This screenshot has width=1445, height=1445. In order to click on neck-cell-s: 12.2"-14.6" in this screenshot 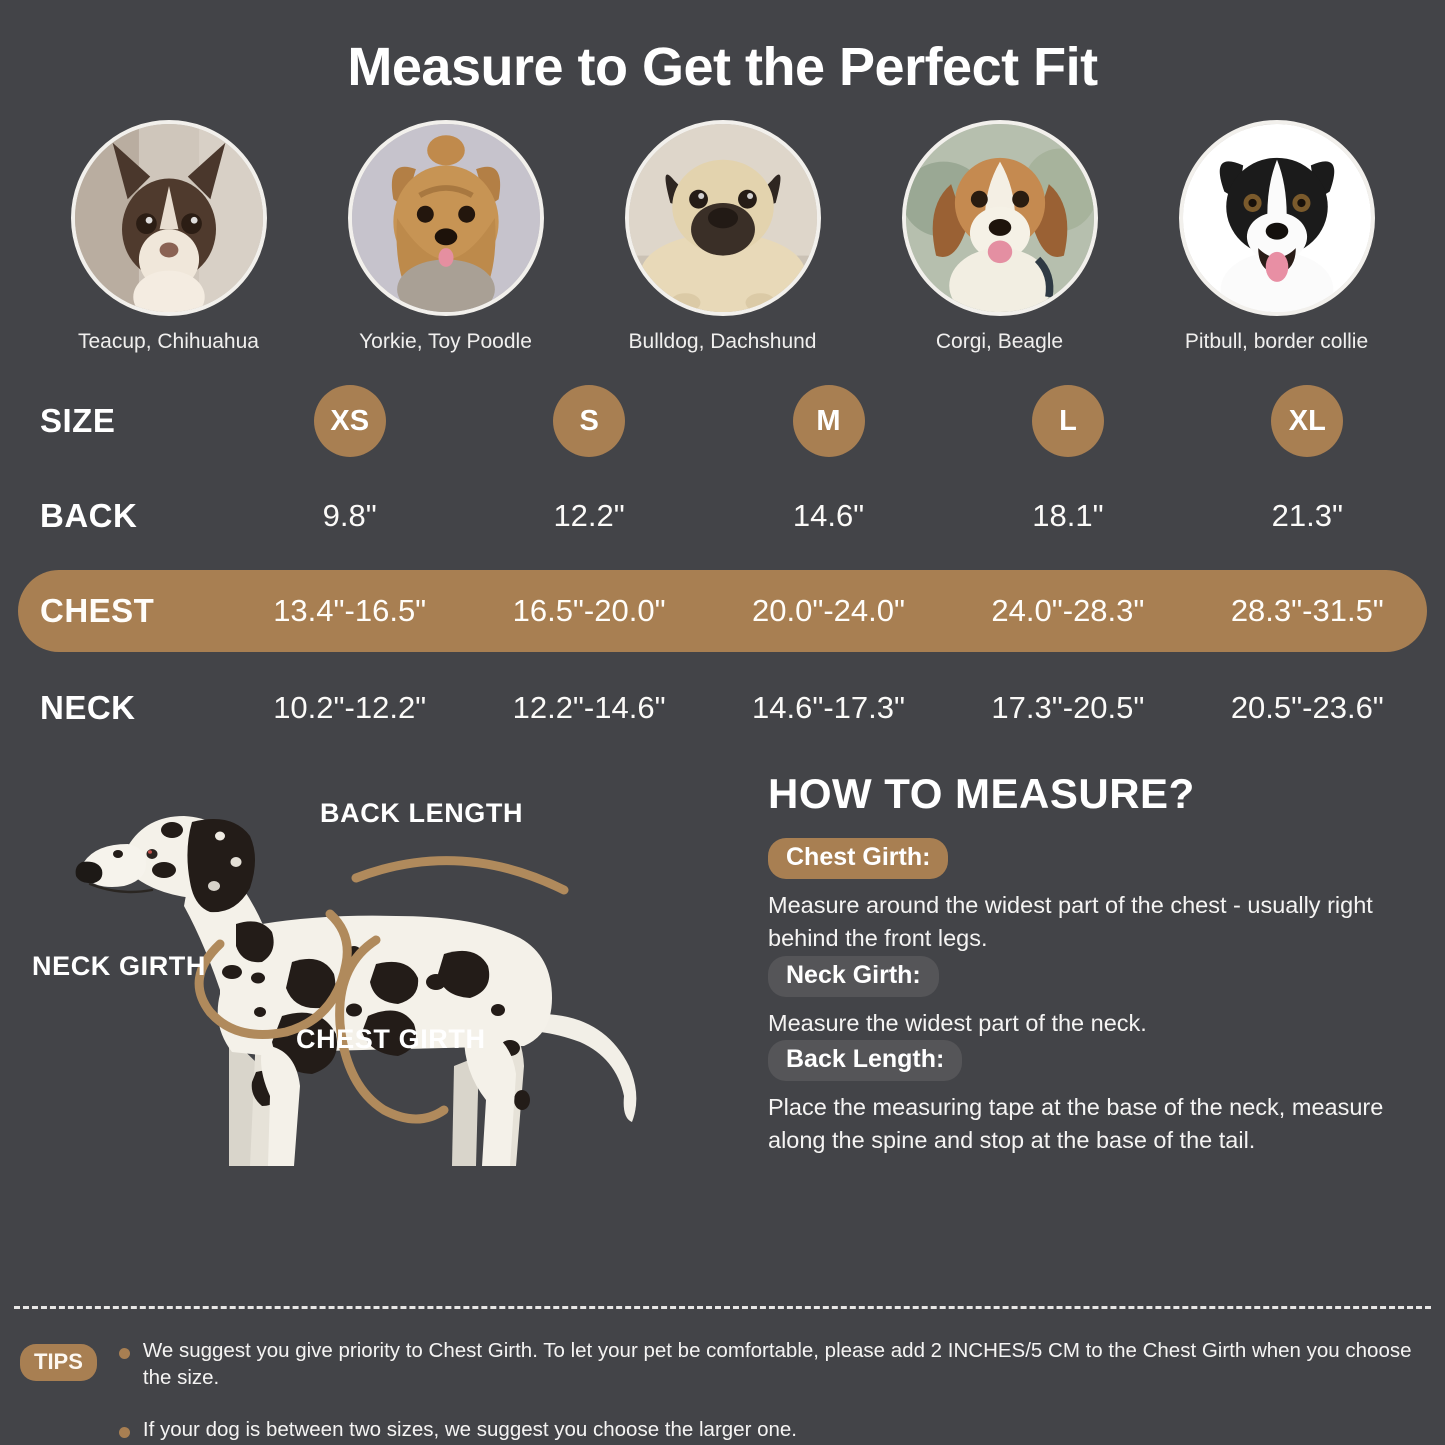, I will do `click(589, 707)`.